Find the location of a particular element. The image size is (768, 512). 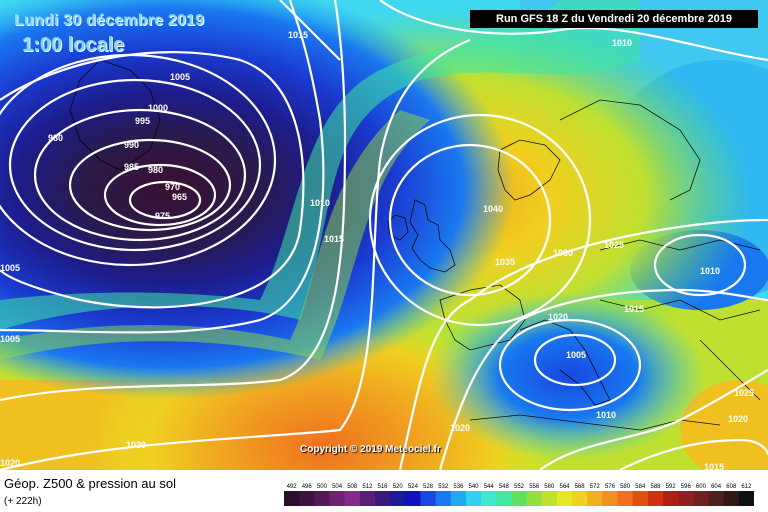

legend-tick-label: 556 is located at coordinates (534, 487).